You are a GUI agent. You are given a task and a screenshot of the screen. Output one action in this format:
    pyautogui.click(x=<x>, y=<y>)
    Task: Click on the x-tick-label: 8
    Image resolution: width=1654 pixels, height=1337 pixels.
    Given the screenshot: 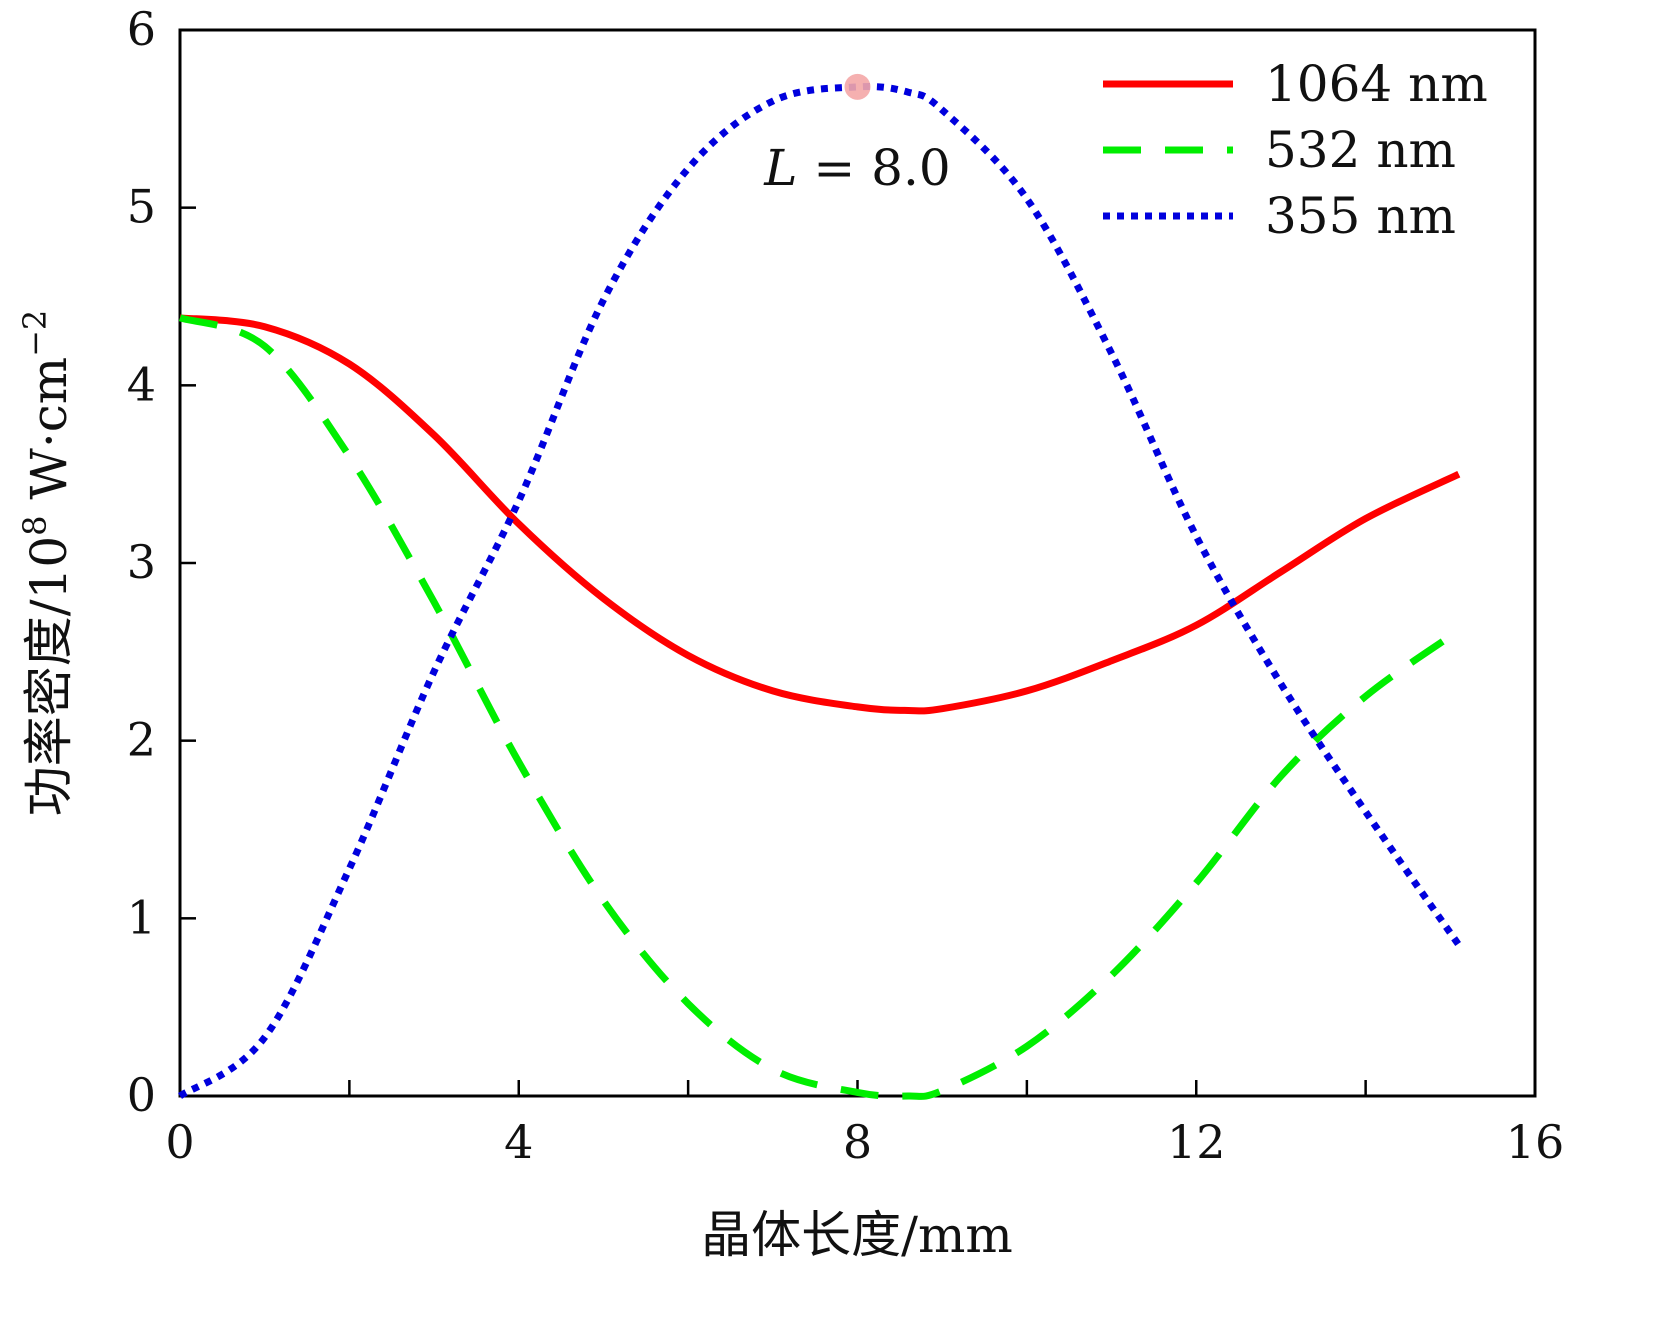 What is the action you would take?
    pyautogui.click(x=857, y=1142)
    